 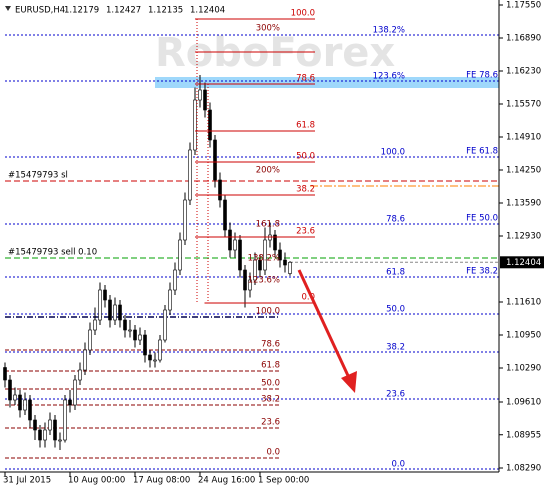 I want to click on y-tick-label: 1.08290, so click(x=523, y=469).